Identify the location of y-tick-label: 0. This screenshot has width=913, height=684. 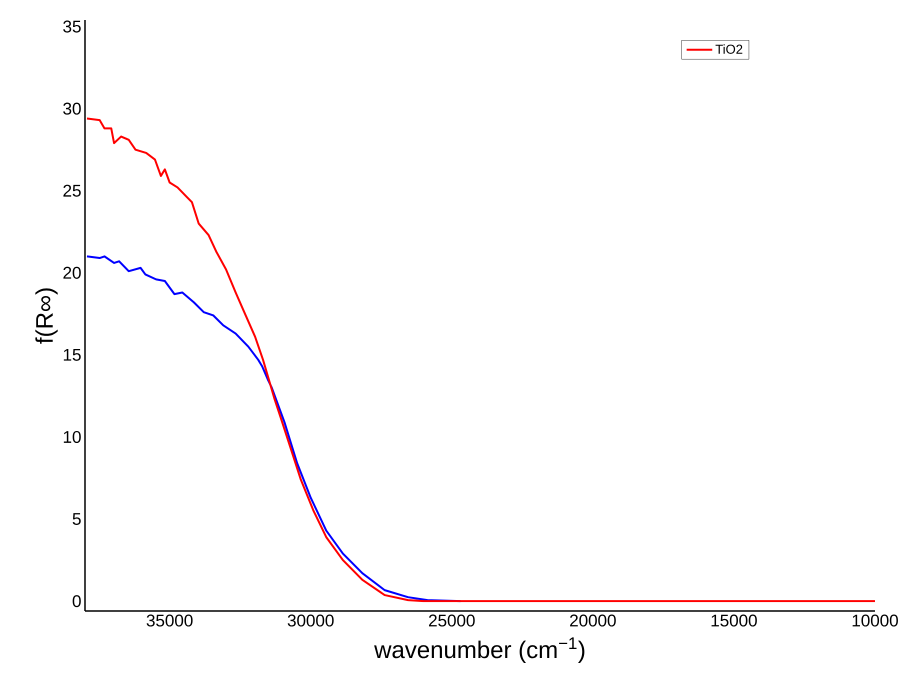
(76, 601).